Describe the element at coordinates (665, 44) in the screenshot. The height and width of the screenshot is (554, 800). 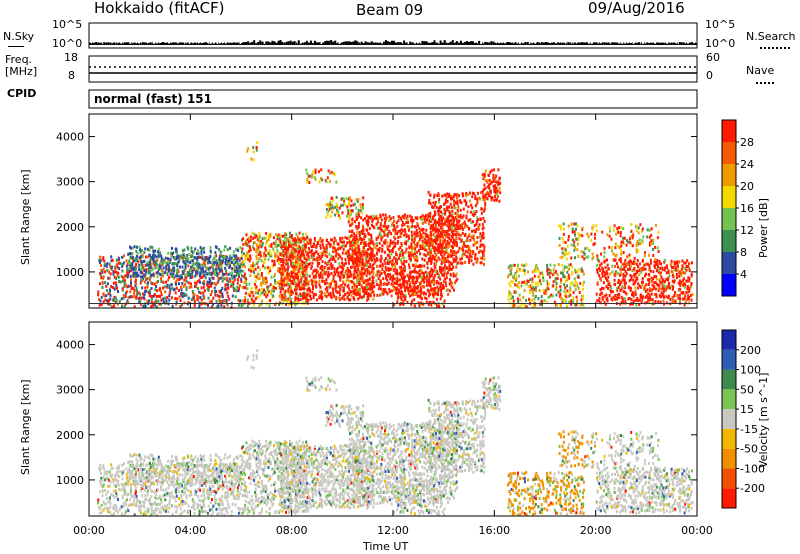
I see `nsky-sample` at that location.